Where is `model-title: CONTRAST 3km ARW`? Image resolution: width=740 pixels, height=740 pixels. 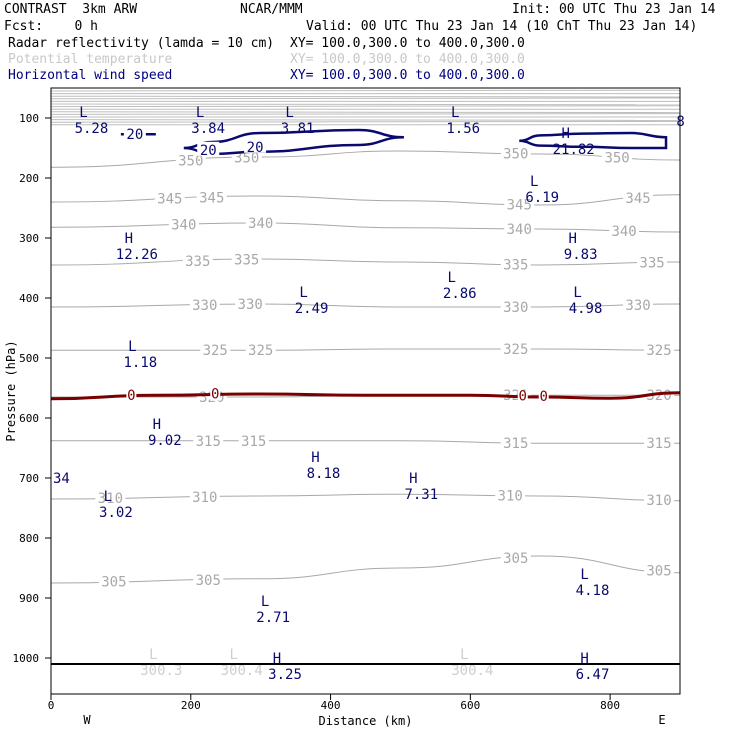
model-title: CONTRAST 3km ARW is located at coordinates (71, 9).